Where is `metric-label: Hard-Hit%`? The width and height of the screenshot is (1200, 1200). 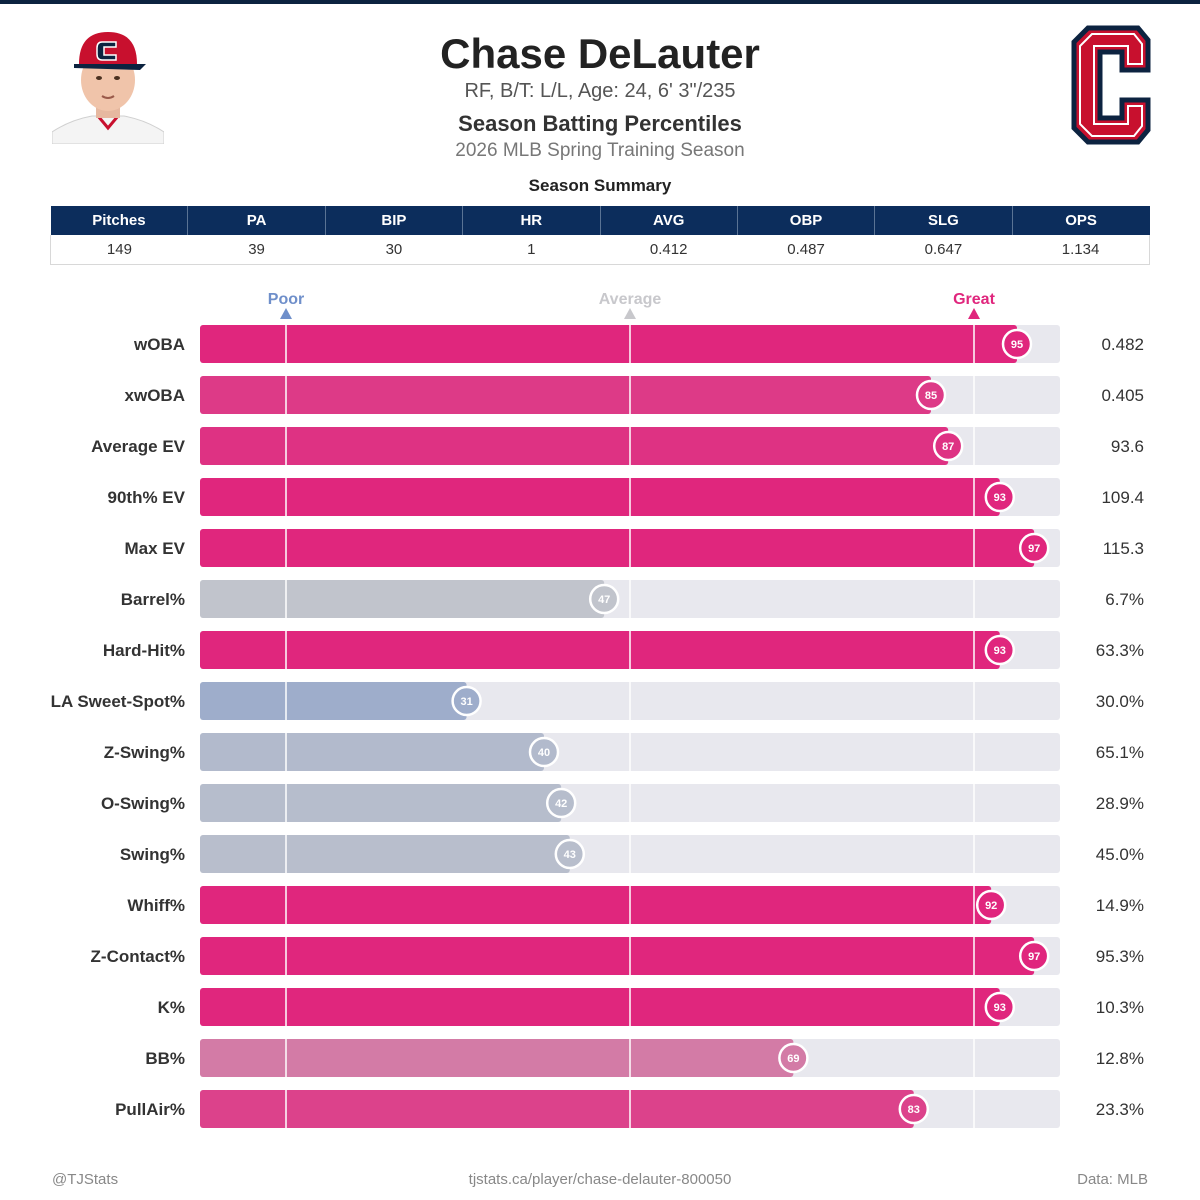 metric-label: Hard-Hit% is located at coordinates (144, 650).